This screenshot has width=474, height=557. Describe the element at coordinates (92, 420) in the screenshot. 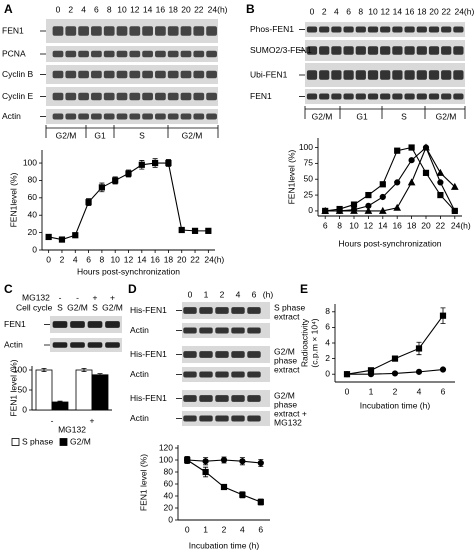

I see `x-tick-label: +` at that location.